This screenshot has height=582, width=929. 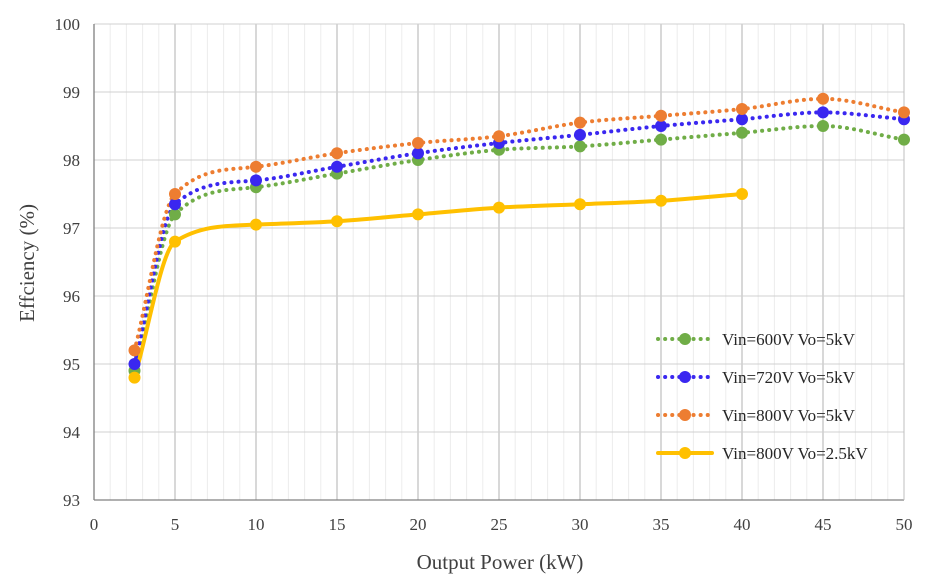 I want to click on y-tick-label: 98, so click(x=71, y=160).